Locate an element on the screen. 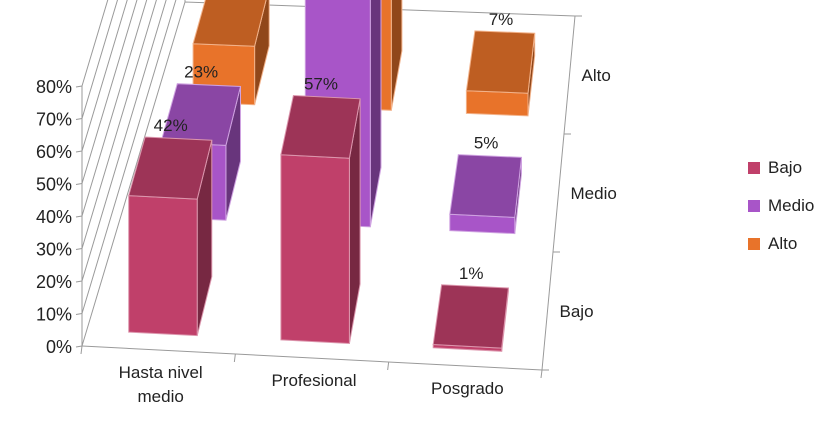  legend-swatch-bajo is located at coordinates (754, 168).